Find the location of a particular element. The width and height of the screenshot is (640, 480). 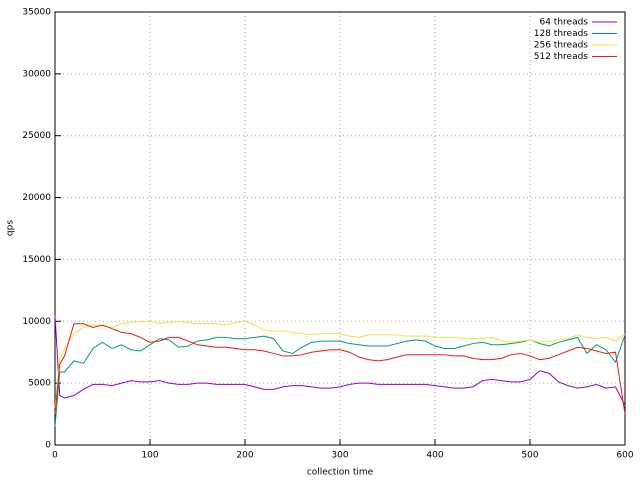

x-tick-label: 0 is located at coordinates (55, 456).